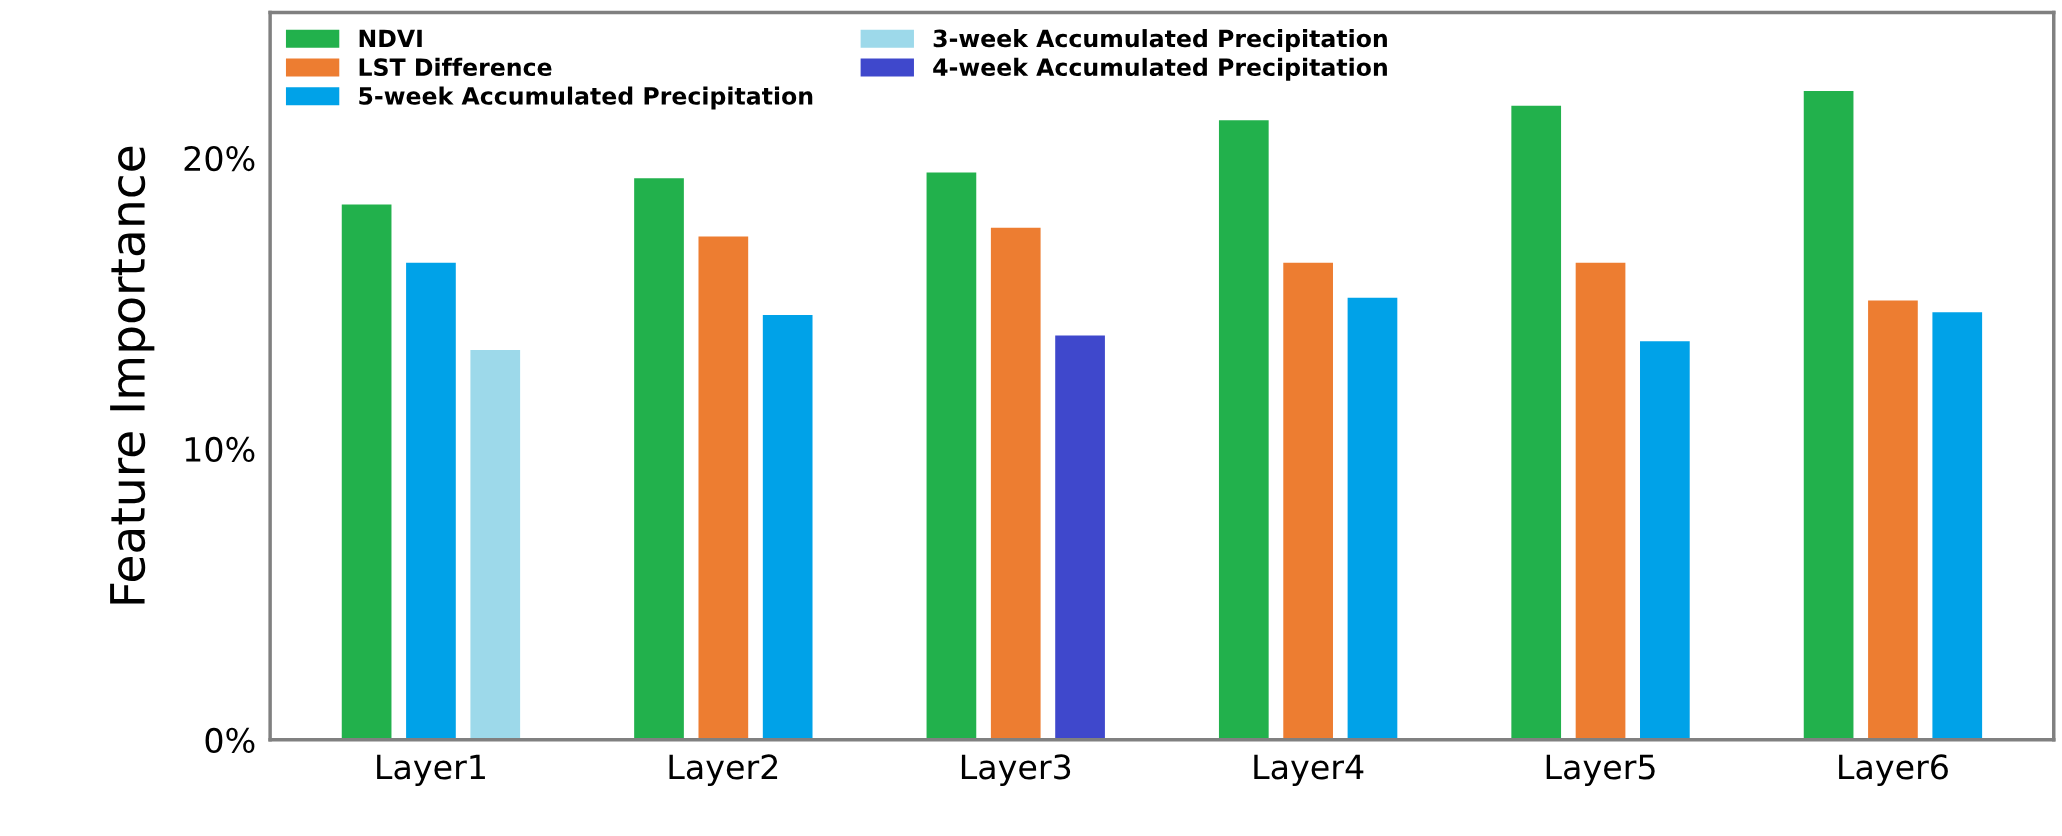  I want to click on legend-label: 3-week Accumulated Precipitation, so click(1160, 40).